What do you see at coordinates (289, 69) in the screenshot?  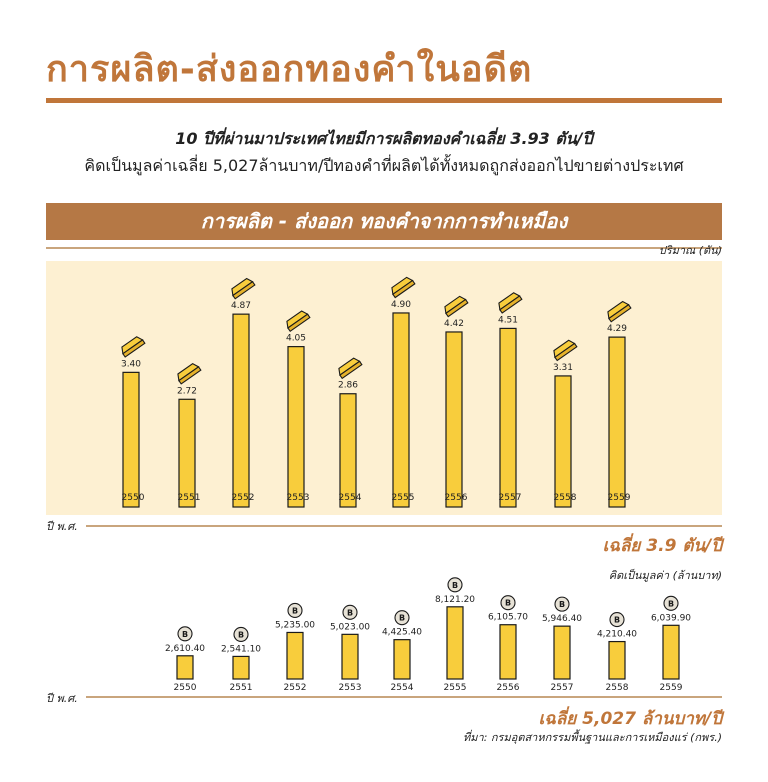 I see `page-title: การผลิต-ส่งออกทองคำในอดีต` at bounding box center [289, 69].